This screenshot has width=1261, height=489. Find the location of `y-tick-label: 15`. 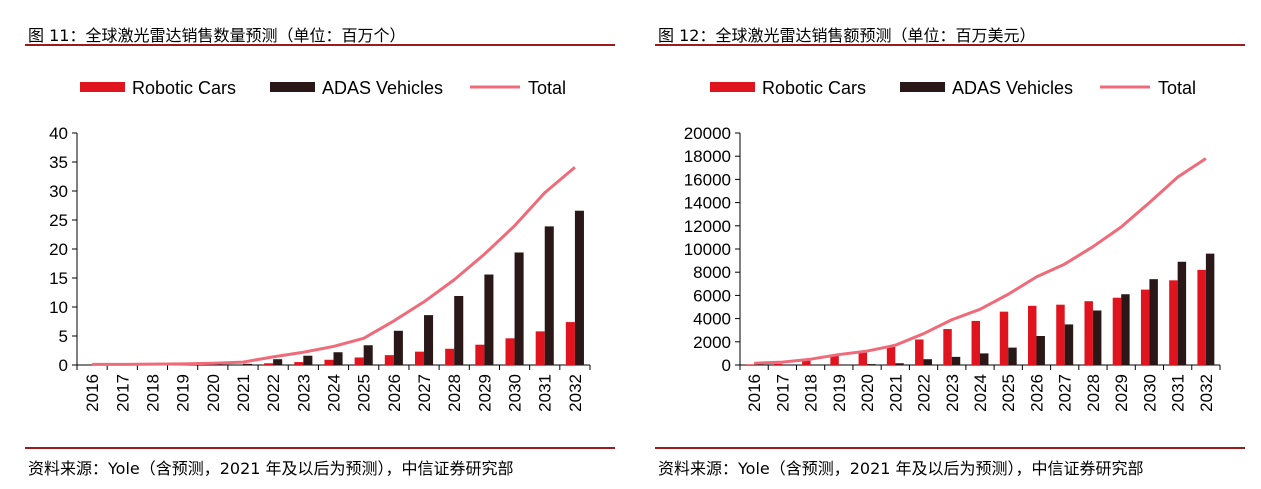

y-tick-label: 15 is located at coordinates (58, 278).